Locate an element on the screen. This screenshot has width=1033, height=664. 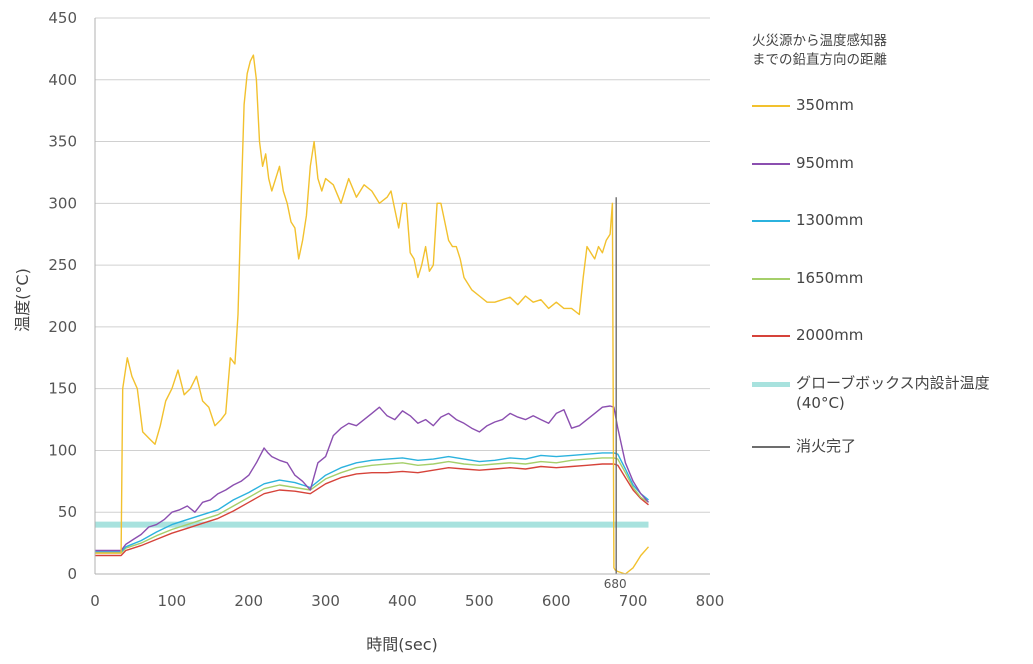
legend-label-5: グローブボックス内設計温度 (40°C) is located at coordinates (893, 393).